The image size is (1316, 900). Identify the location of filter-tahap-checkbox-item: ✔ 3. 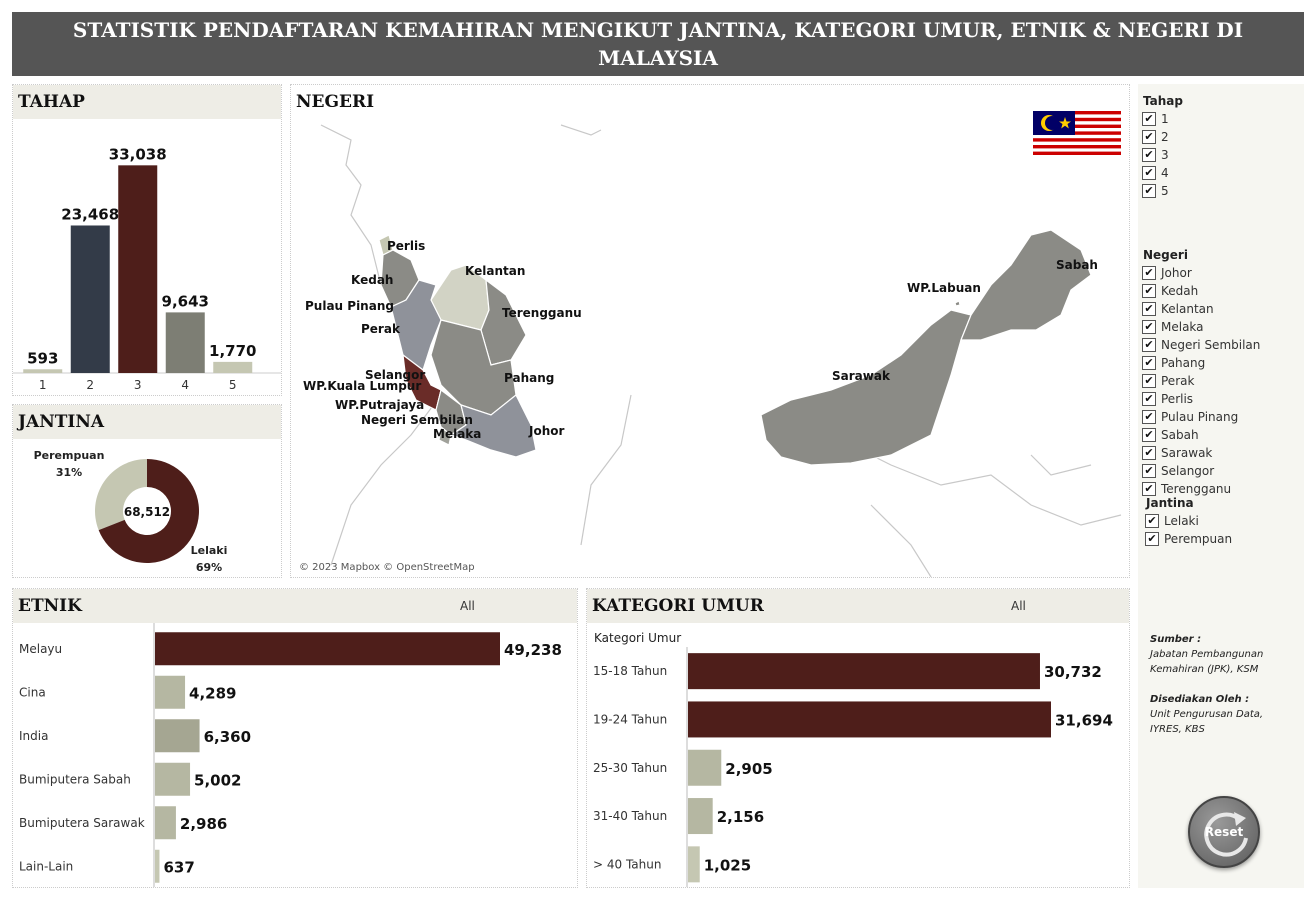
(1218, 155).